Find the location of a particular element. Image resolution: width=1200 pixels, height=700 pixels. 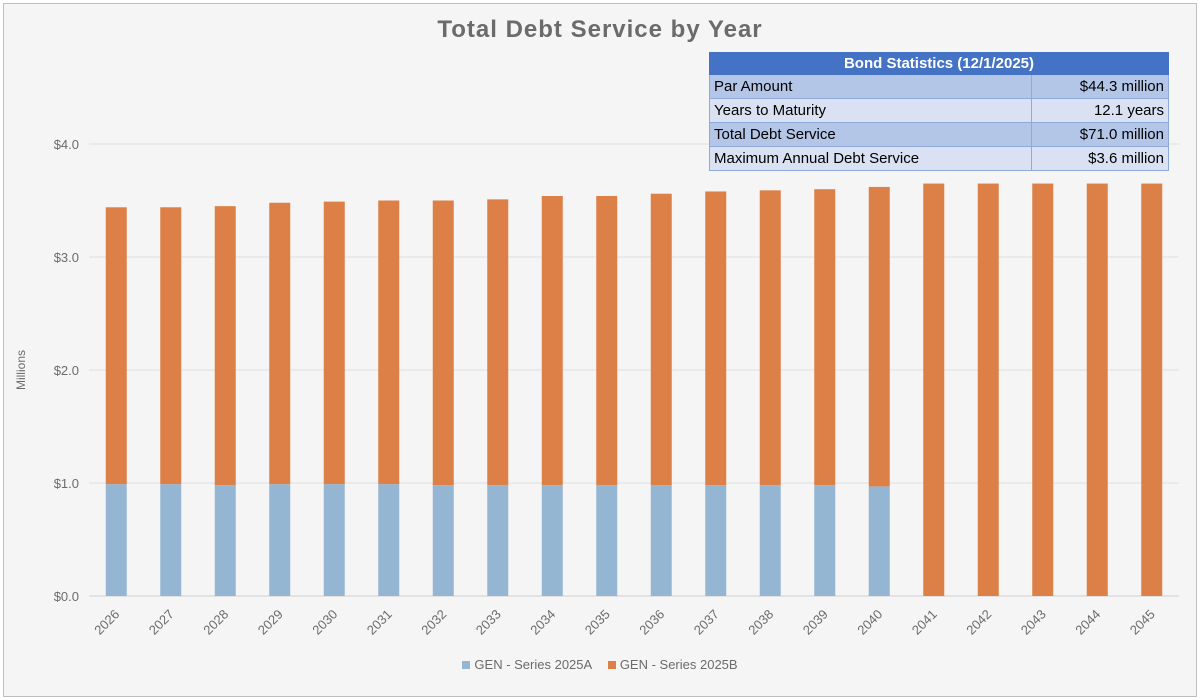

bar-series-b-2031 is located at coordinates (389, 342).